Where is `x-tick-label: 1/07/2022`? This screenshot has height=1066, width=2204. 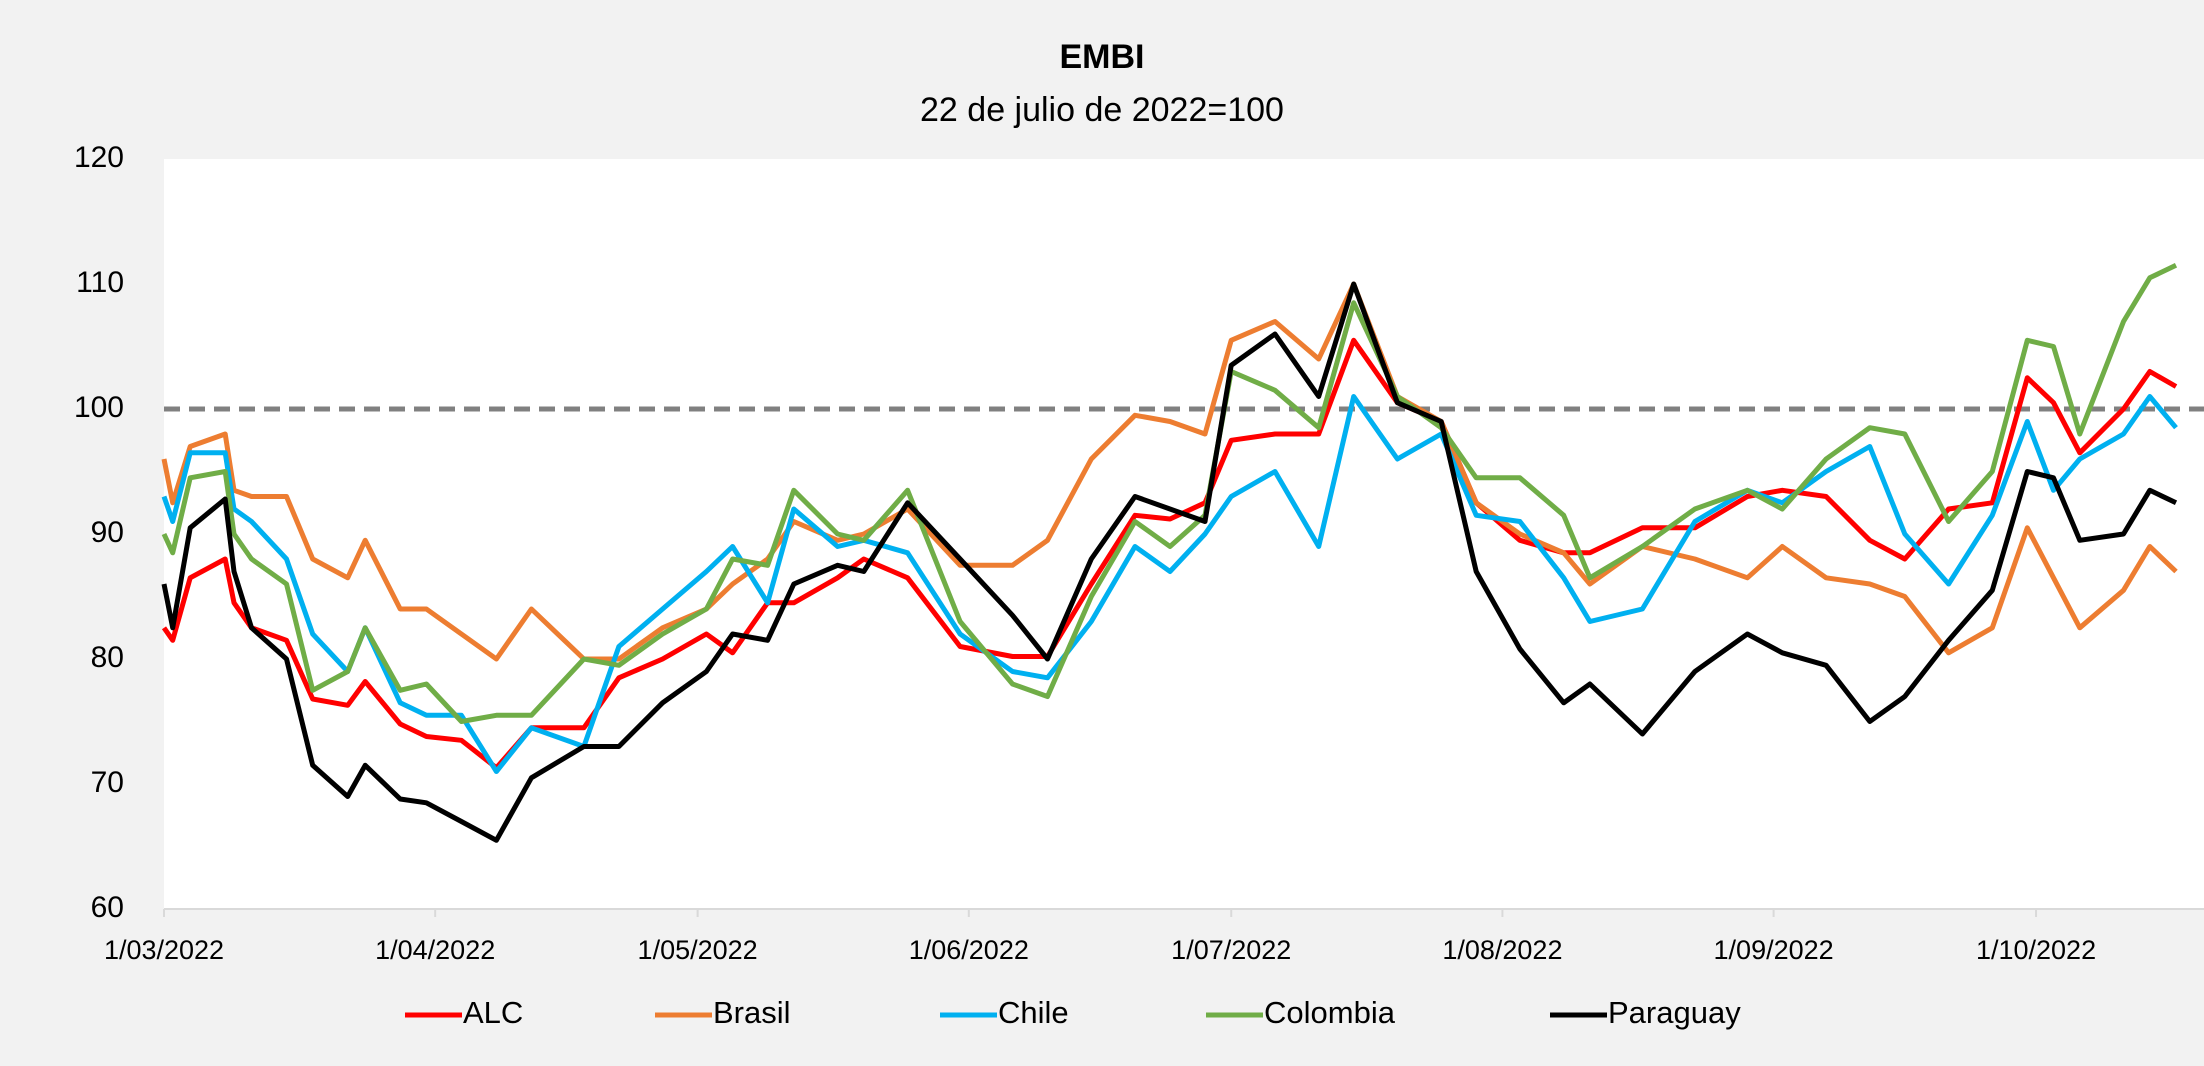 x-tick-label: 1/07/2022 is located at coordinates (1231, 950).